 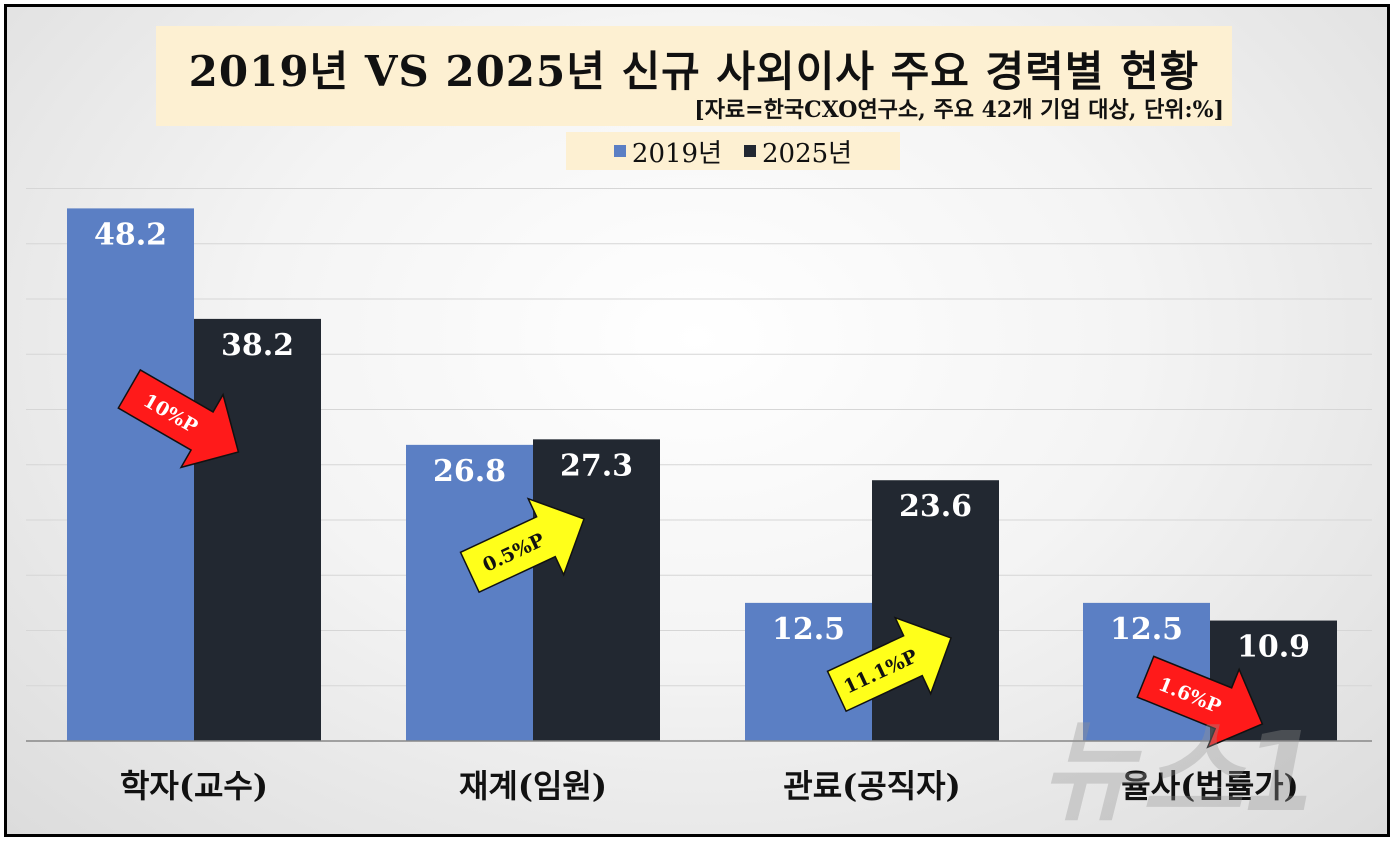 I want to click on change-arrow-3: 1.6%P, so click(x=1200, y=702).